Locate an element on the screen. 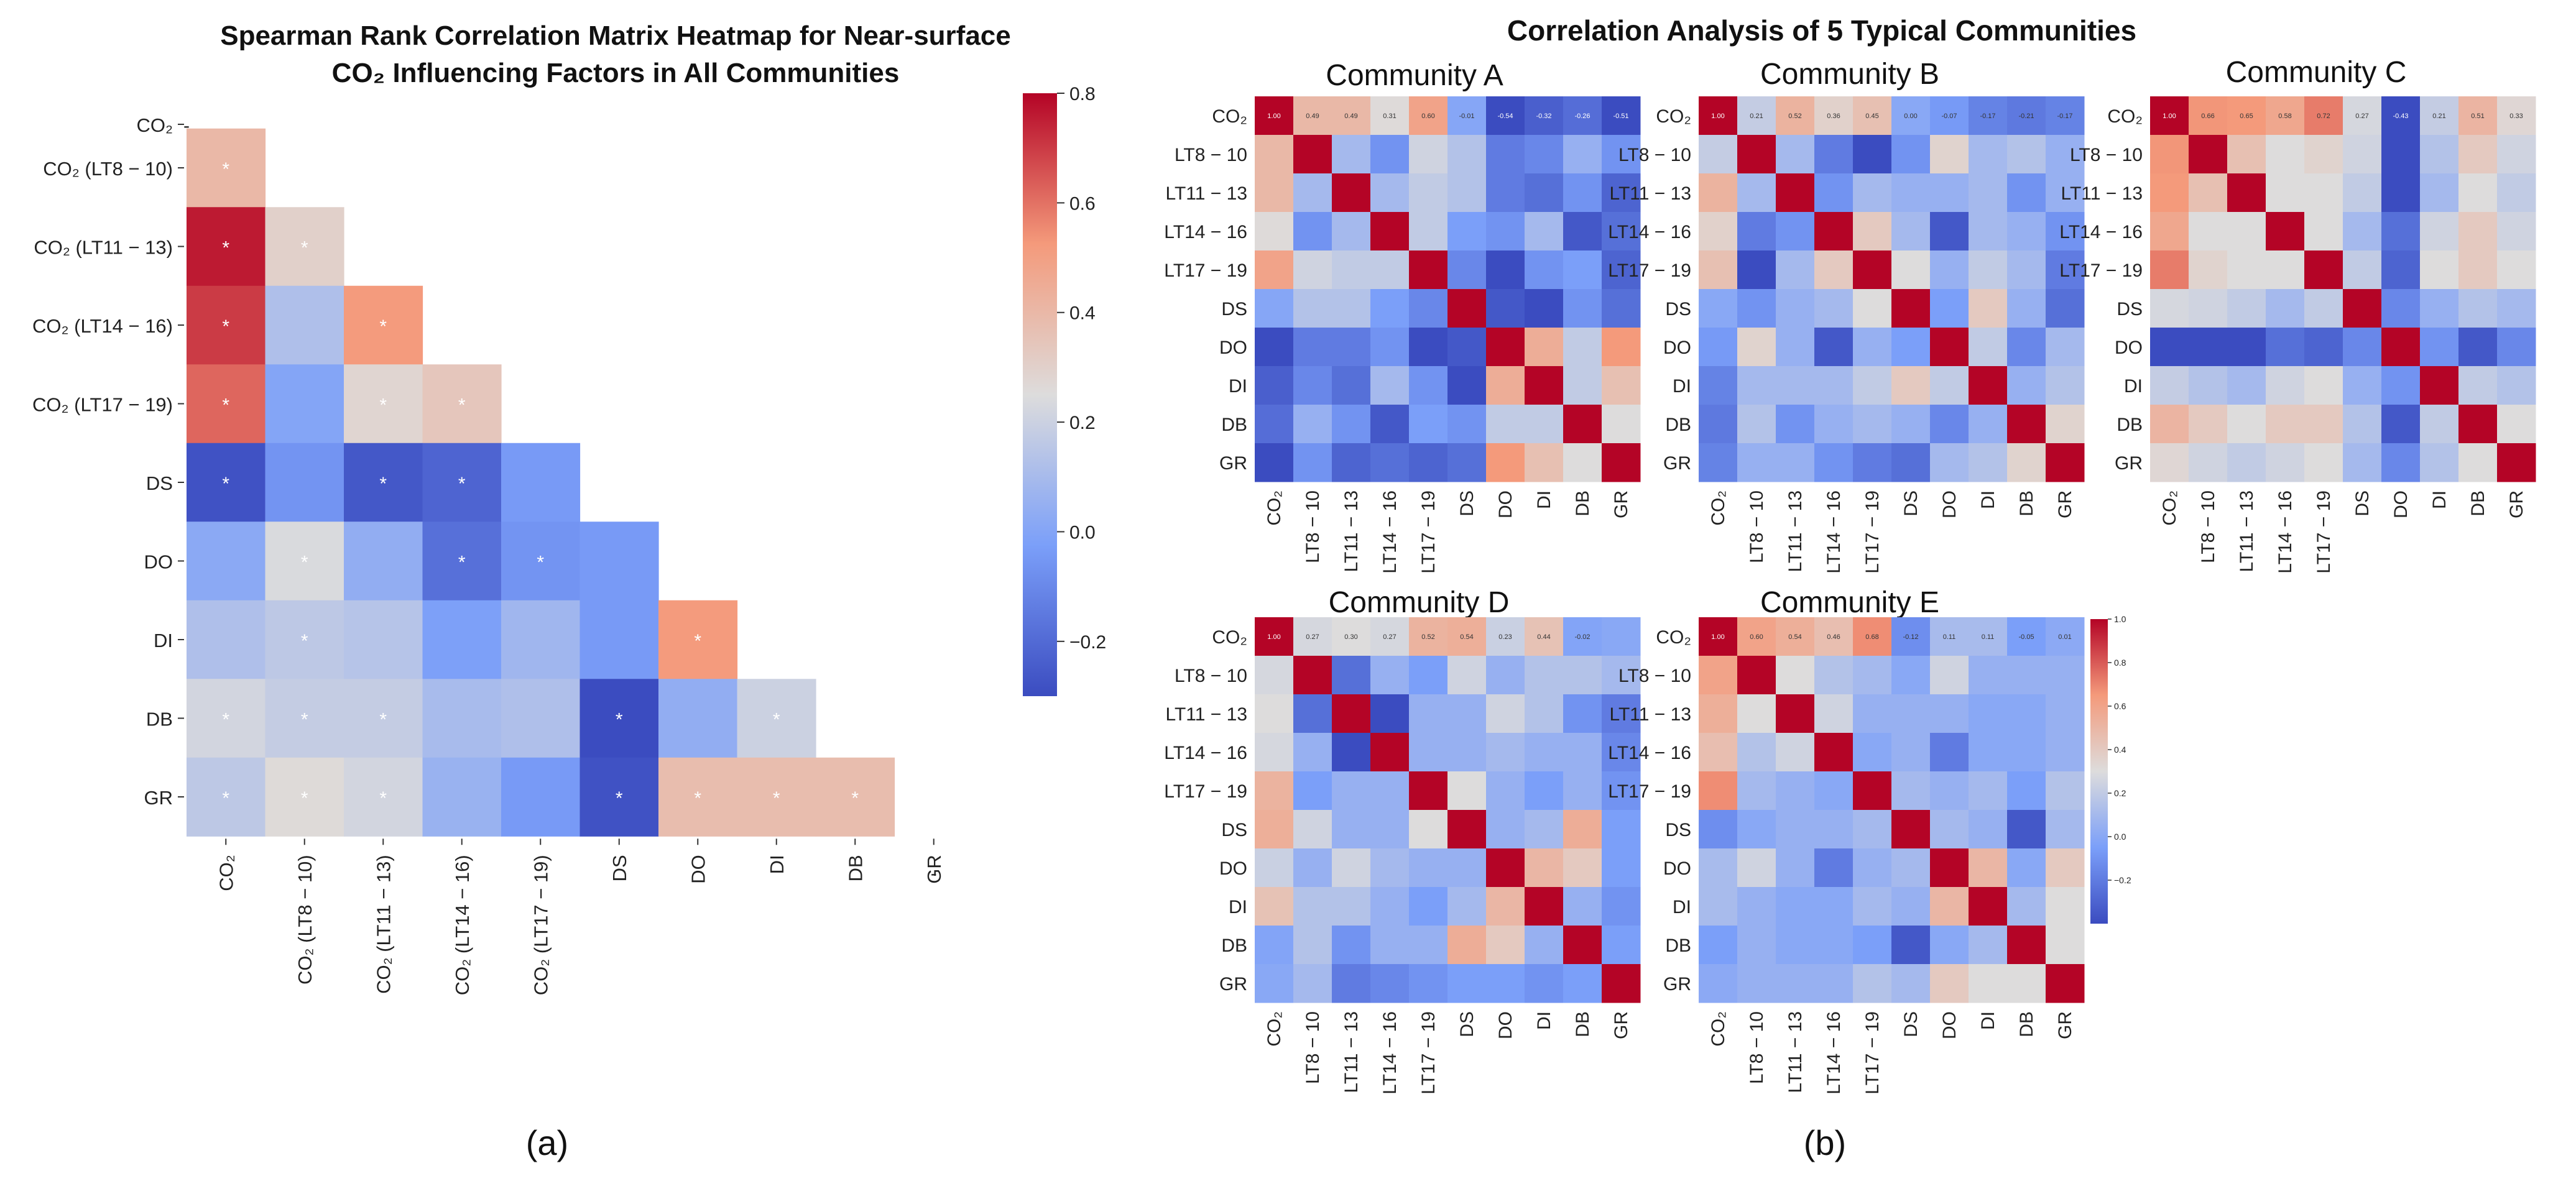 Image resolution: width=2576 pixels, height=1181 pixels. b-value-label: 0.54 is located at coordinates (1794, 637).